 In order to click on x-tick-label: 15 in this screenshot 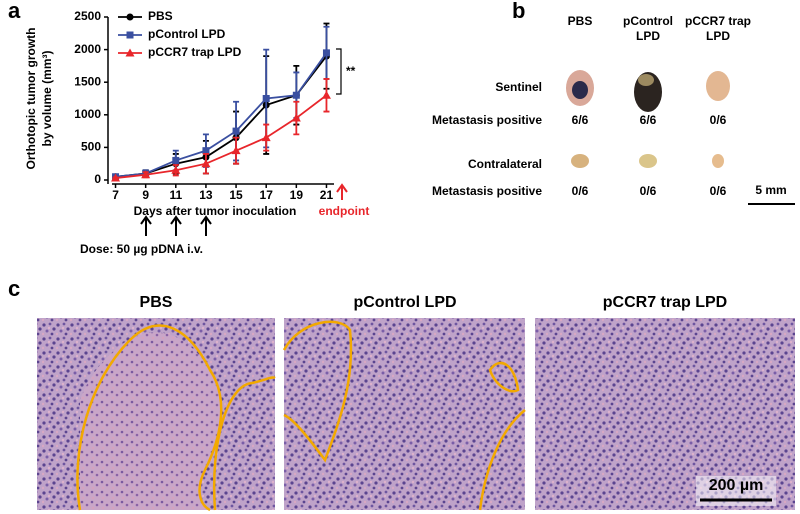, I will do `click(236, 195)`.